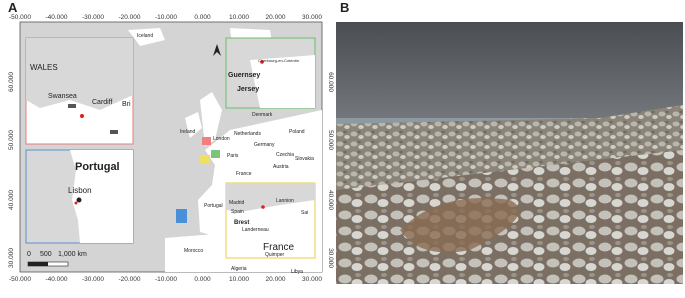 This screenshot has height=298, width=685. What do you see at coordinates (46, 254) in the screenshot?
I see `scale-label: 500` at bounding box center [46, 254].